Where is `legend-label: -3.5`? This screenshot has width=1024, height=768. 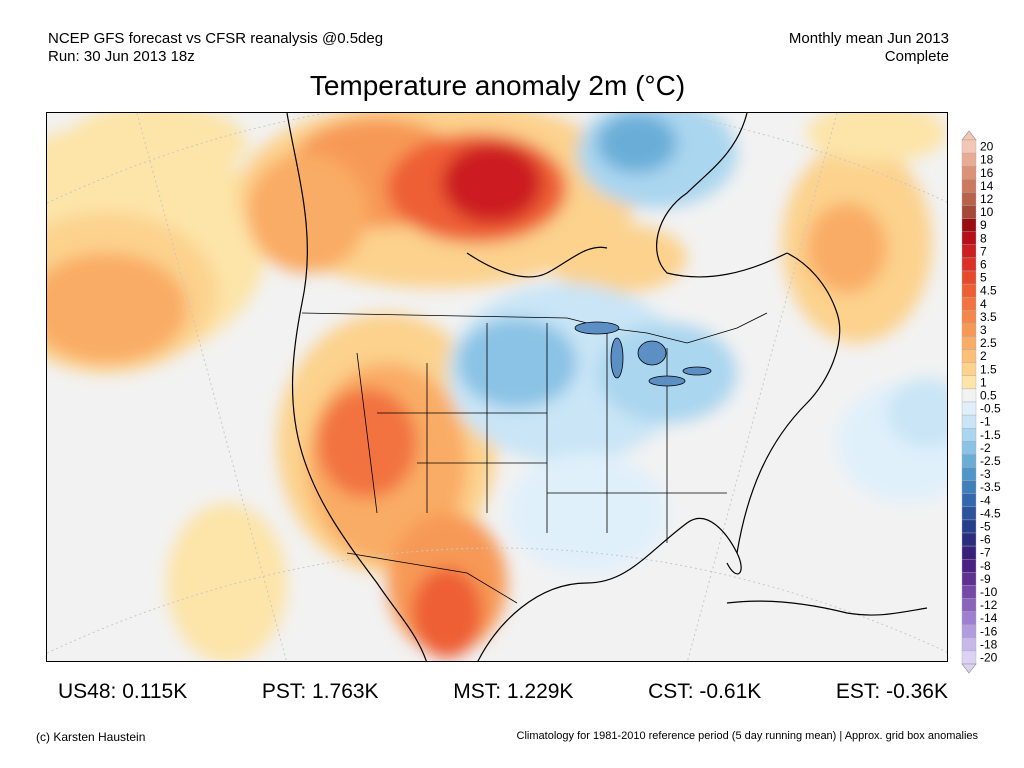 legend-label: -3.5 is located at coordinates (990, 487).